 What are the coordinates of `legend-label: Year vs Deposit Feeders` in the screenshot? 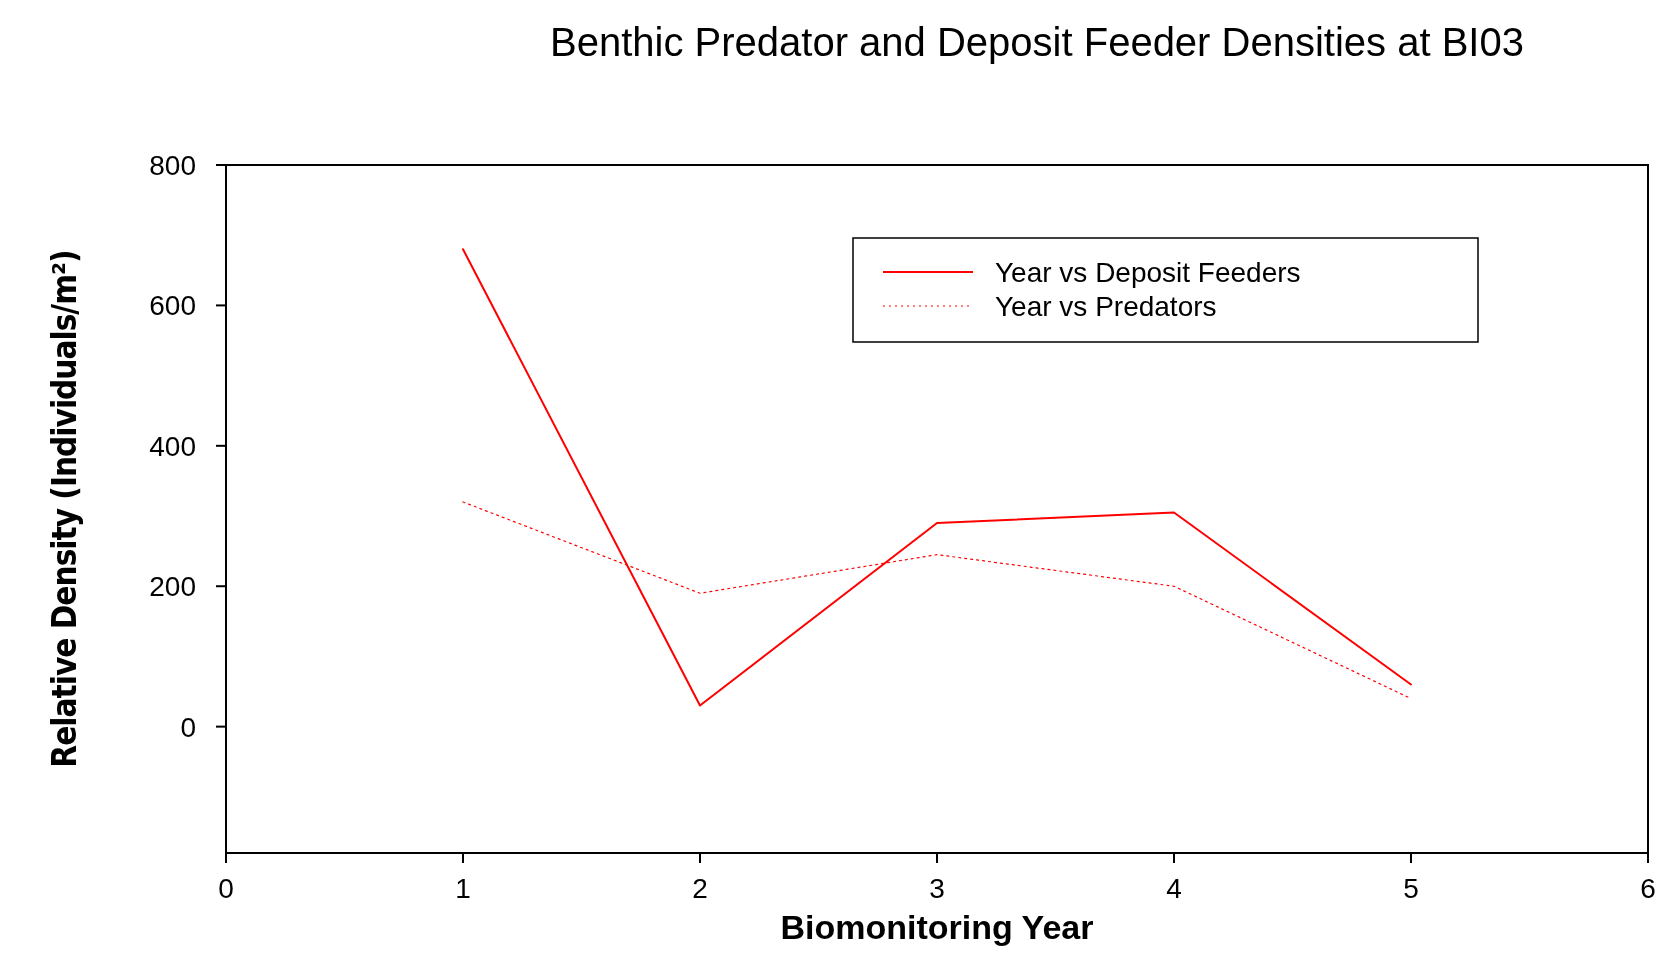 It's located at (1148, 272).